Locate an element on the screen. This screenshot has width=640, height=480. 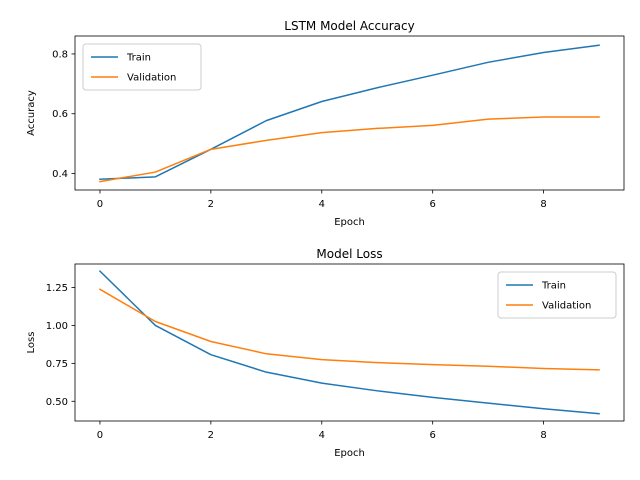
y-tick-label: 0.4 is located at coordinates (60, 174).